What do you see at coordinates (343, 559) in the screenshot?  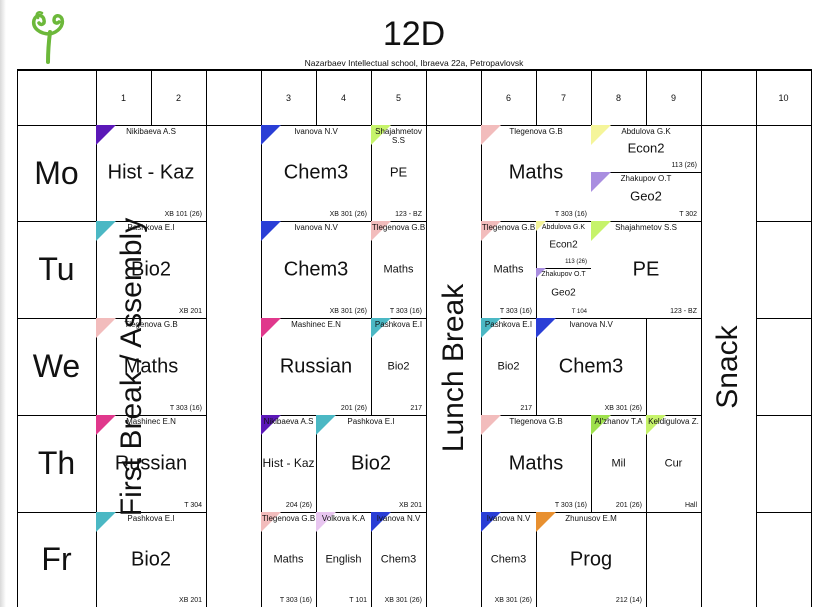 I see `lesson-fr-4: Volkova K.A English T 101` at bounding box center [343, 559].